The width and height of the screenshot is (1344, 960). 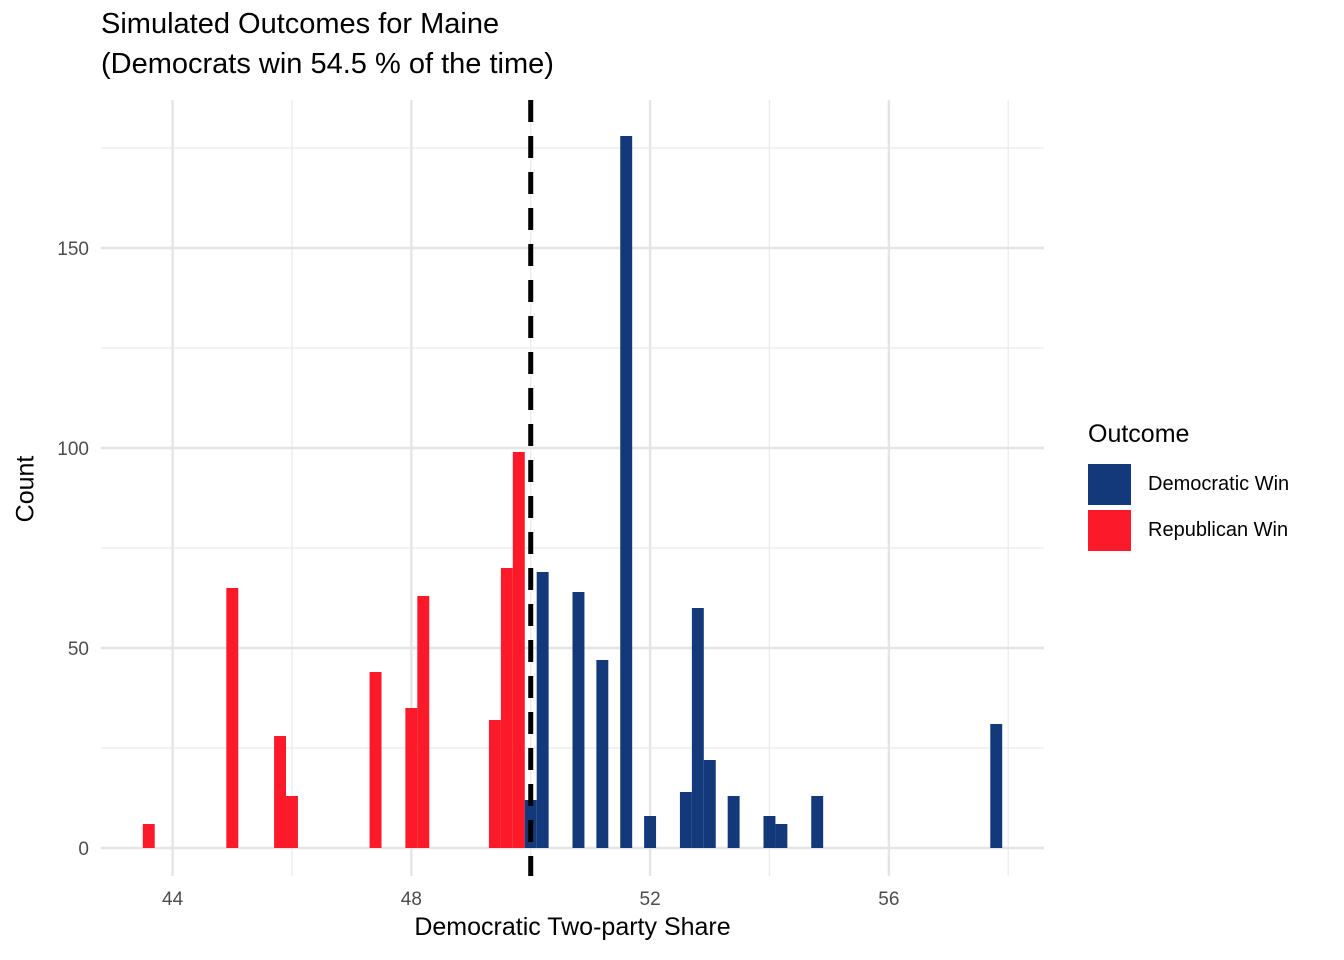 What do you see at coordinates (650, 899) in the screenshot?
I see `x-tick-label: 52` at bounding box center [650, 899].